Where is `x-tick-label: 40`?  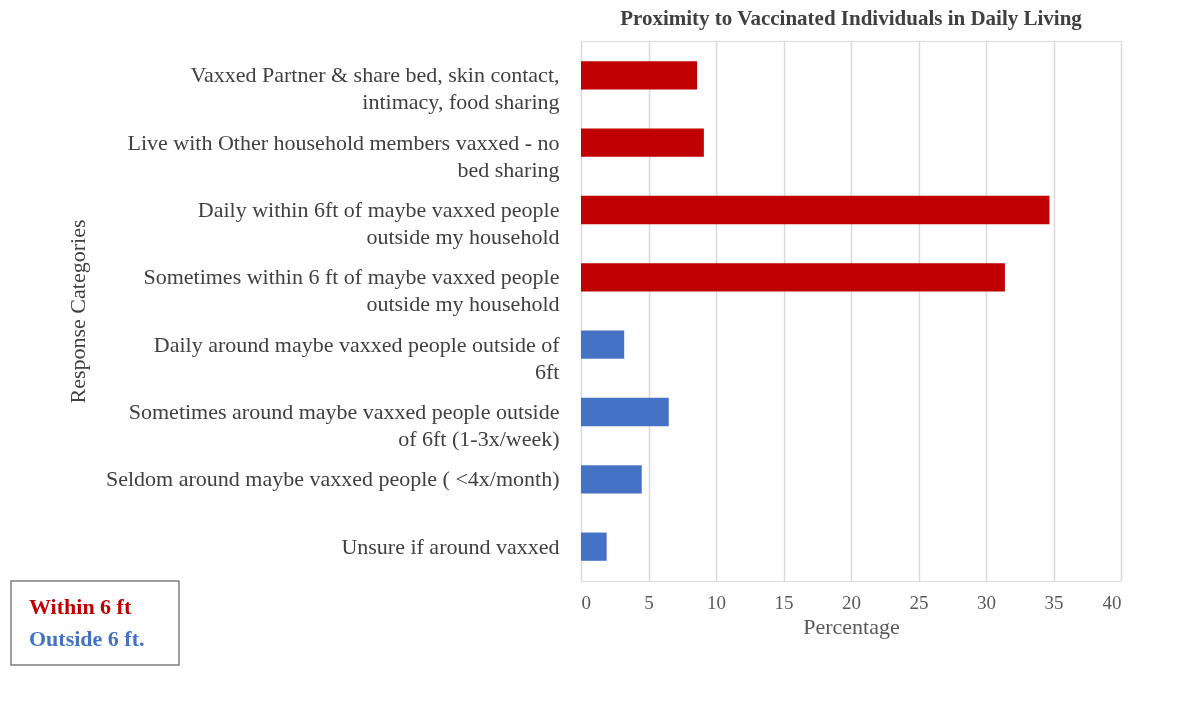 x-tick-label: 40 is located at coordinates (1112, 602).